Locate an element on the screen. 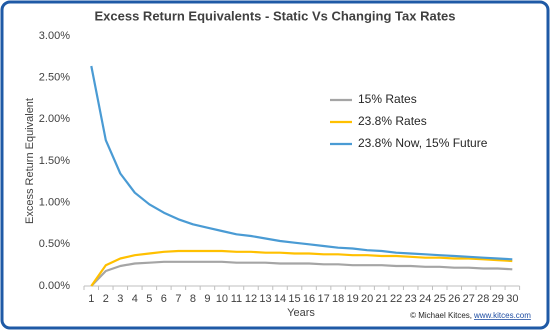  y-axis-label: Excess Return Equivalent is located at coordinates (30, 161).